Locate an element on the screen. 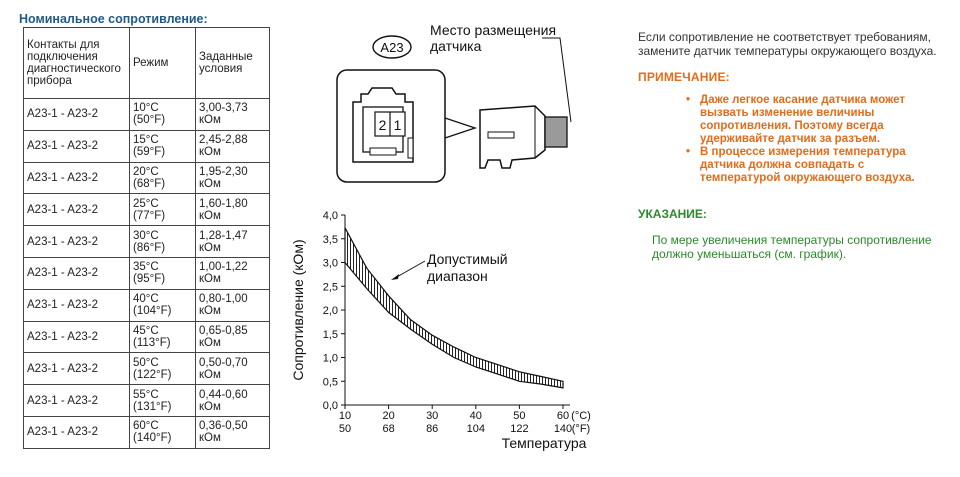 This screenshot has height=477, width=960. table-row: A23-1 - A23-2 30°C (86°F) 1,28-1,47 кОм is located at coordinates (146, 241).